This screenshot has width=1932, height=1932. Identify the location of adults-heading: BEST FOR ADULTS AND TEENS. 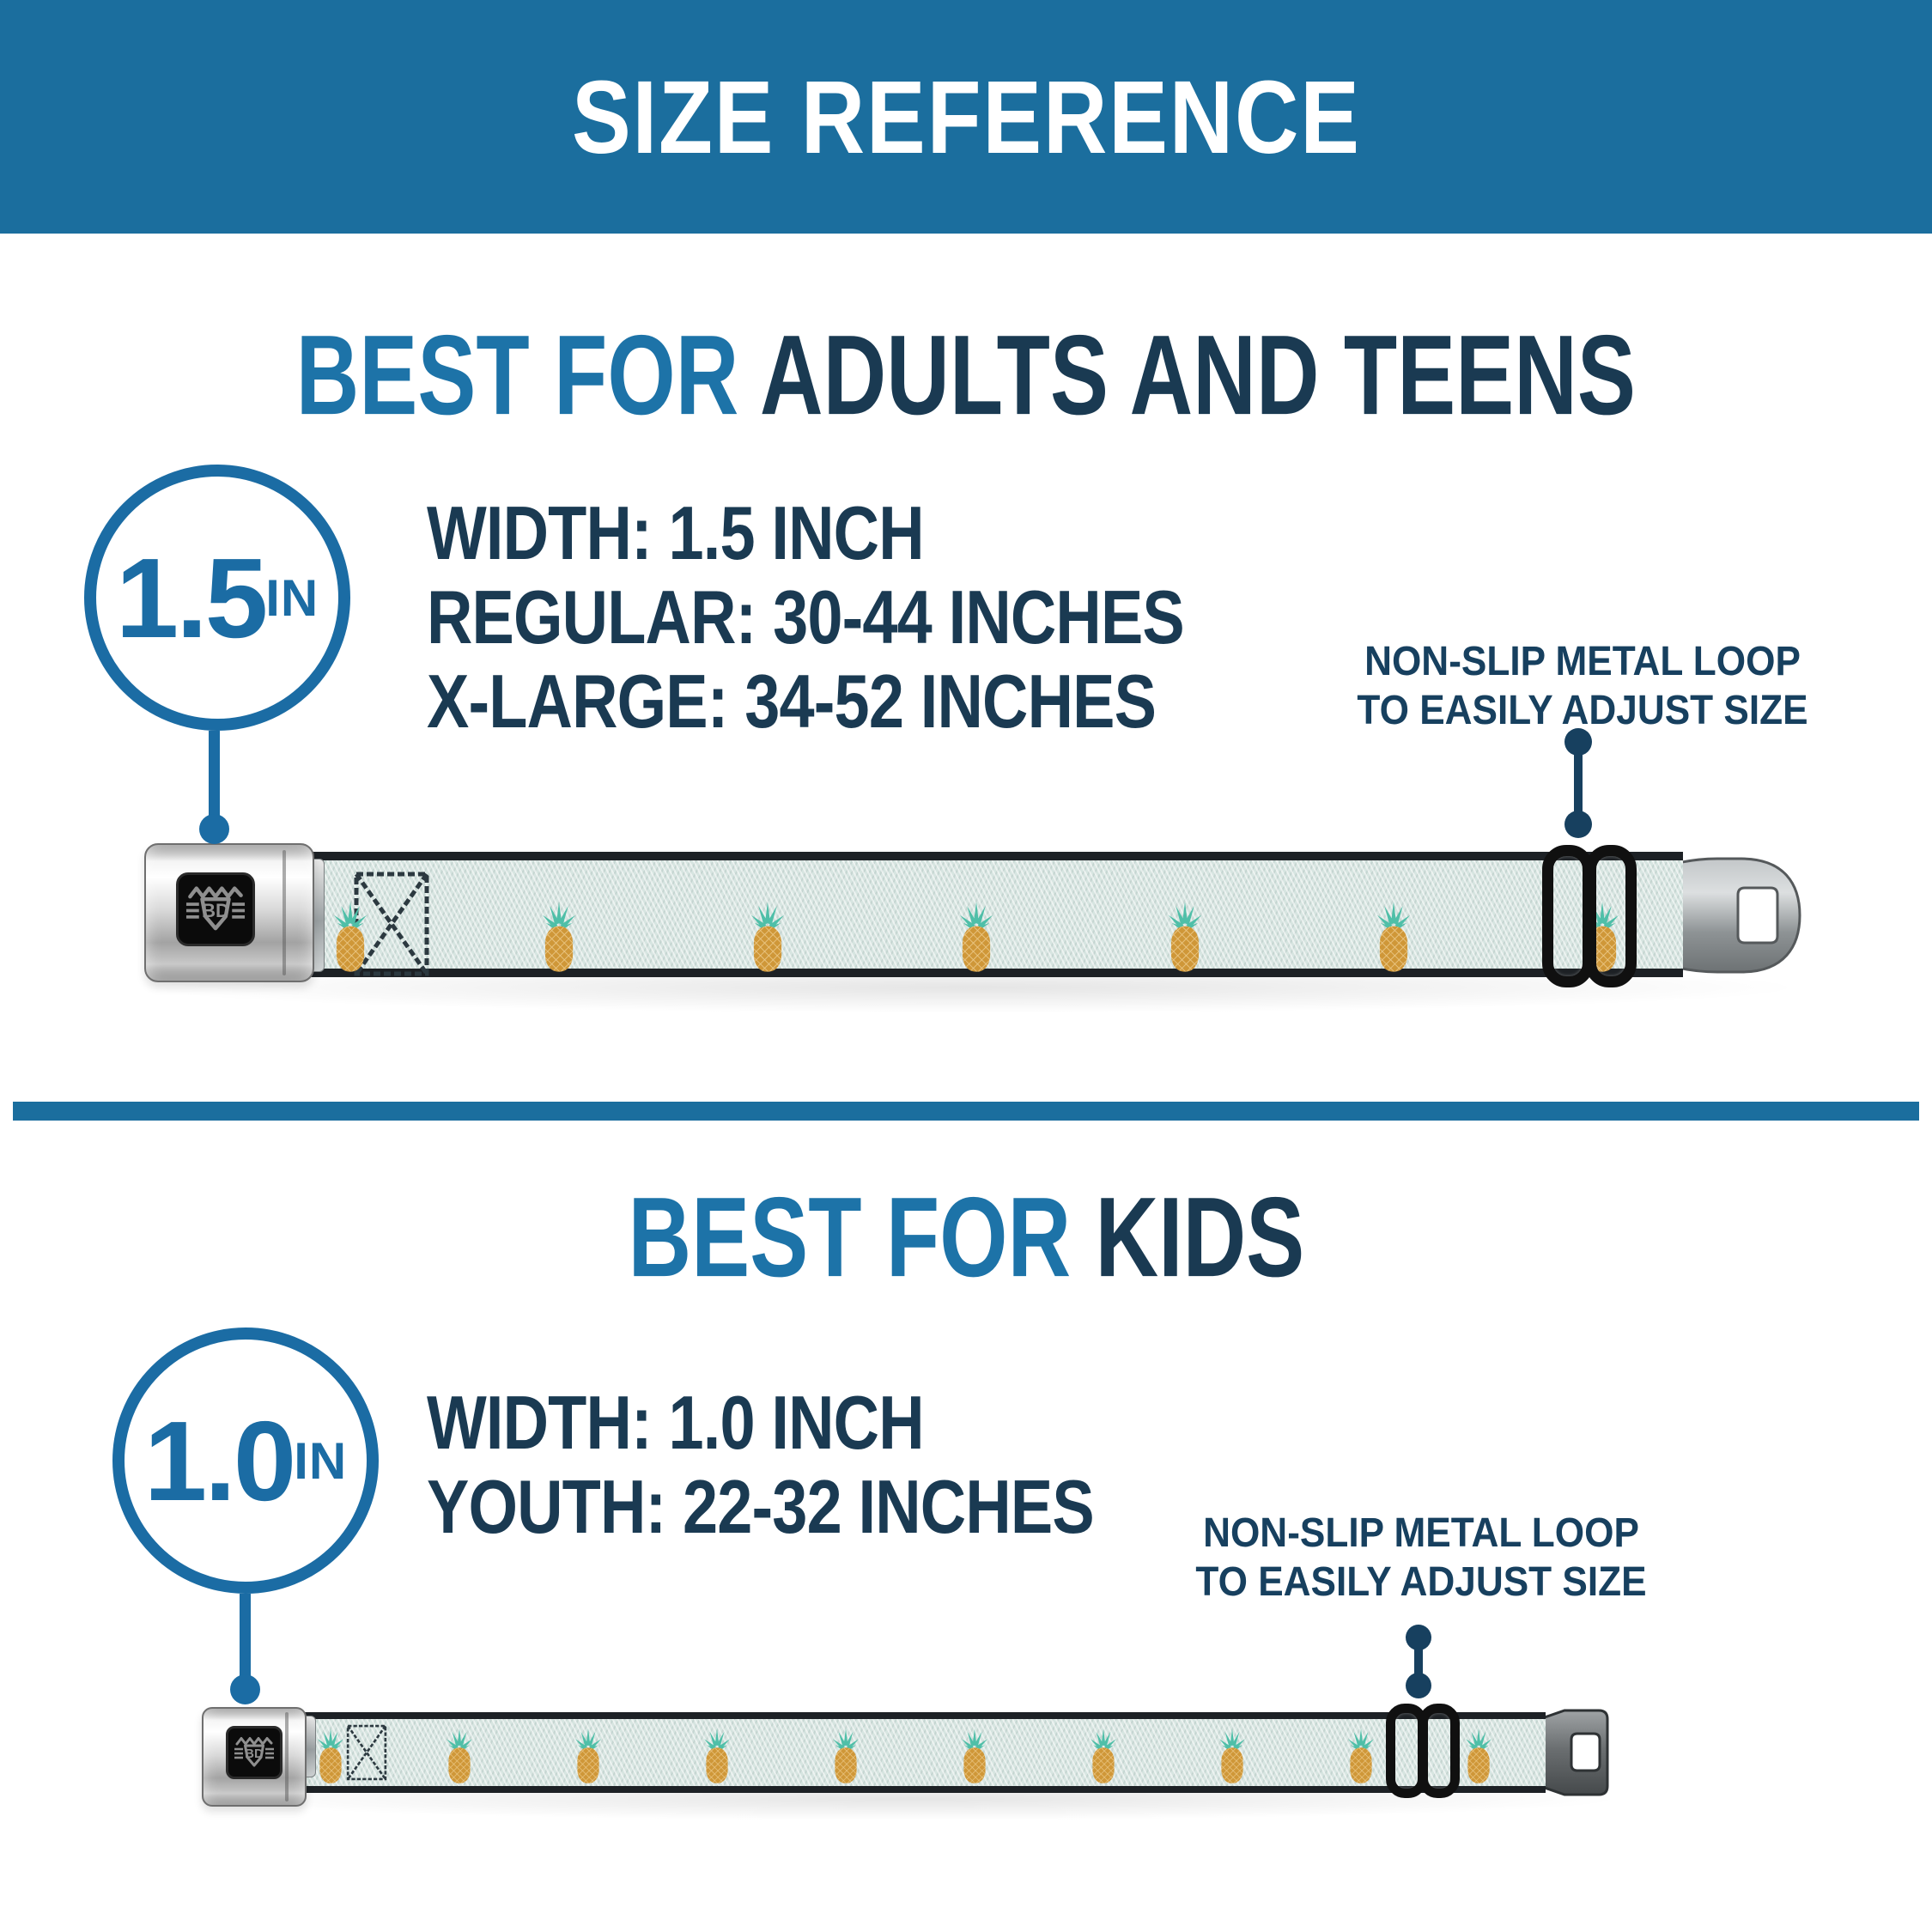
(966, 375).